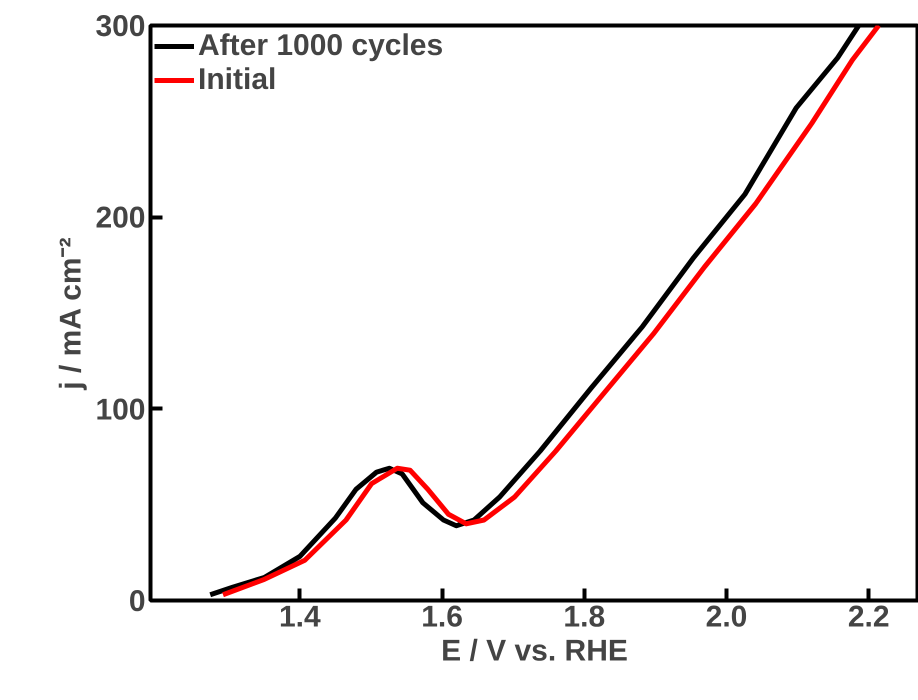  What do you see at coordinates (321, 46) in the screenshot?
I see `legend-label: After 1000 cycles` at bounding box center [321, 46].